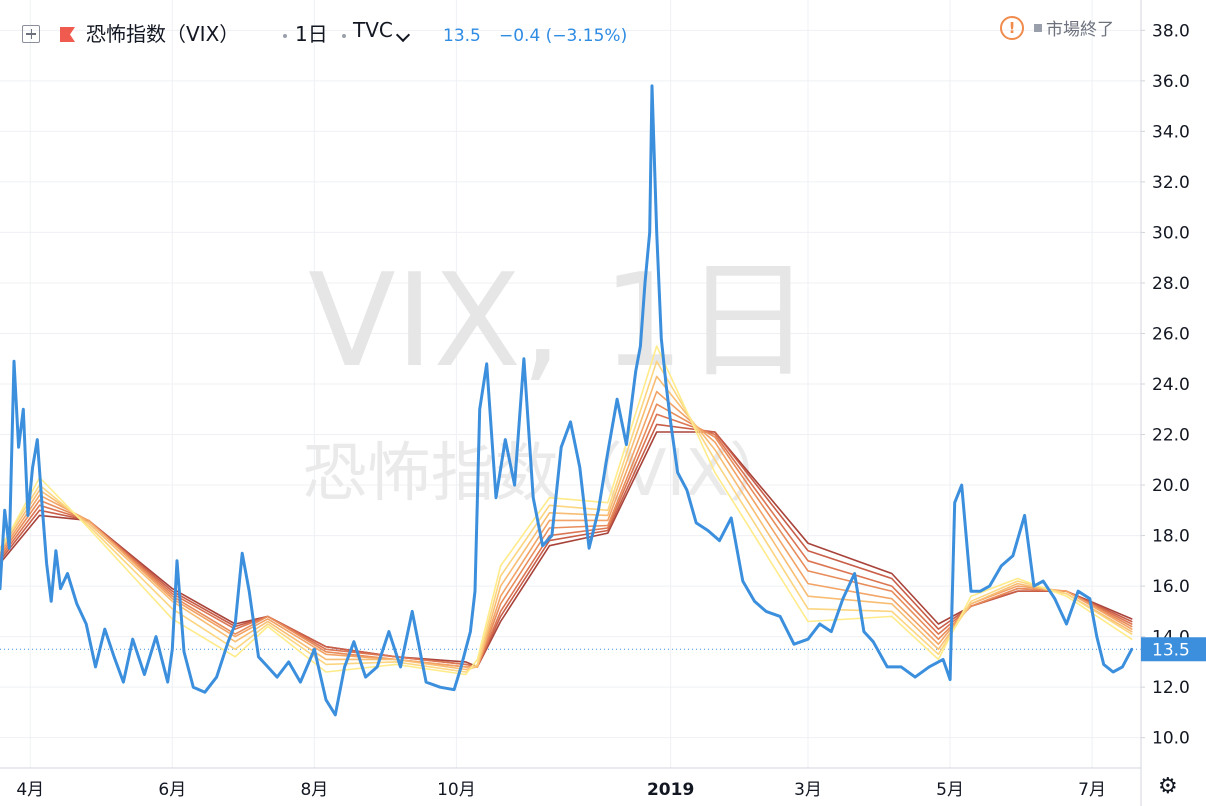 This screenshot has width=1206, height=806. What do you see at coordinates (403, 35) in the screenshot?
I see `chevron-down-icon` at bounding box center [403, 35].